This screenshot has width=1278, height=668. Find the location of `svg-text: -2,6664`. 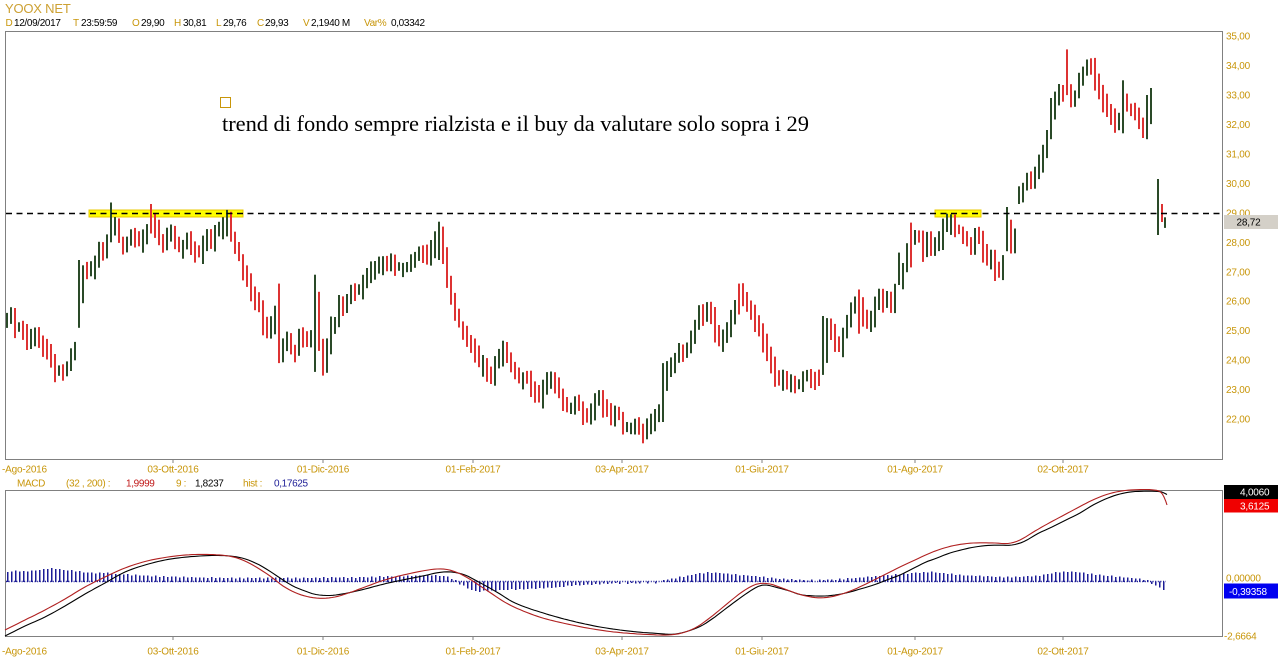

svg-text: -2,6664 is located at coordinates (1240, 637).